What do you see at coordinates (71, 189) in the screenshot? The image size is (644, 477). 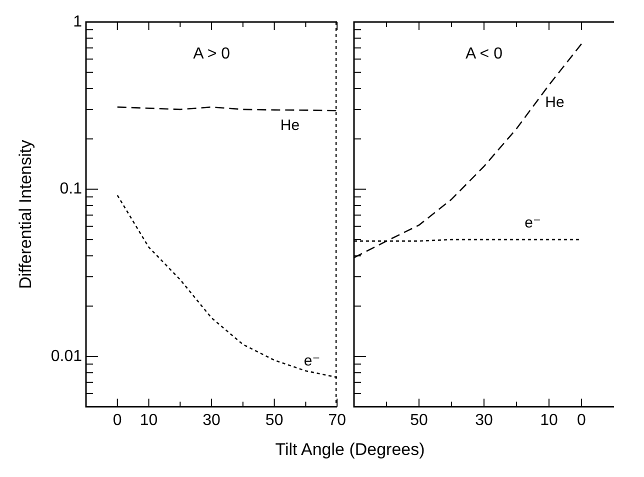 I see `y-tick-label: 0.1` at bounding box center [71, 189].